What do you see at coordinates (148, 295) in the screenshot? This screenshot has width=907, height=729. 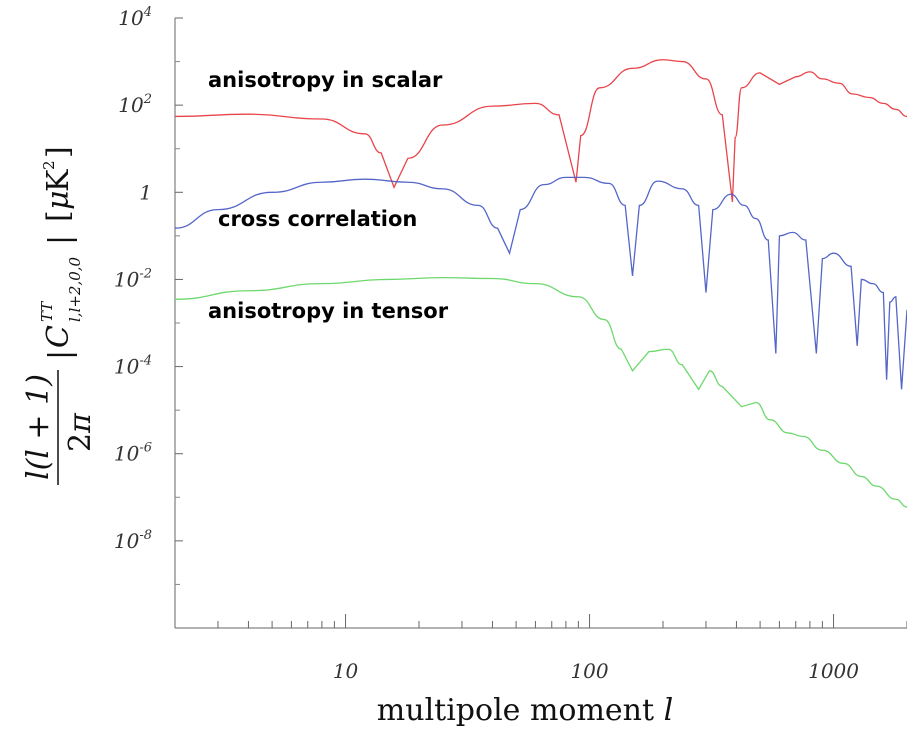 I see `y-ticks: 10⁴ 10² 1 10⁻² 10⁻⁴ 10⁻⁶ 10⁻⁸` at bounding box center [148, 295].